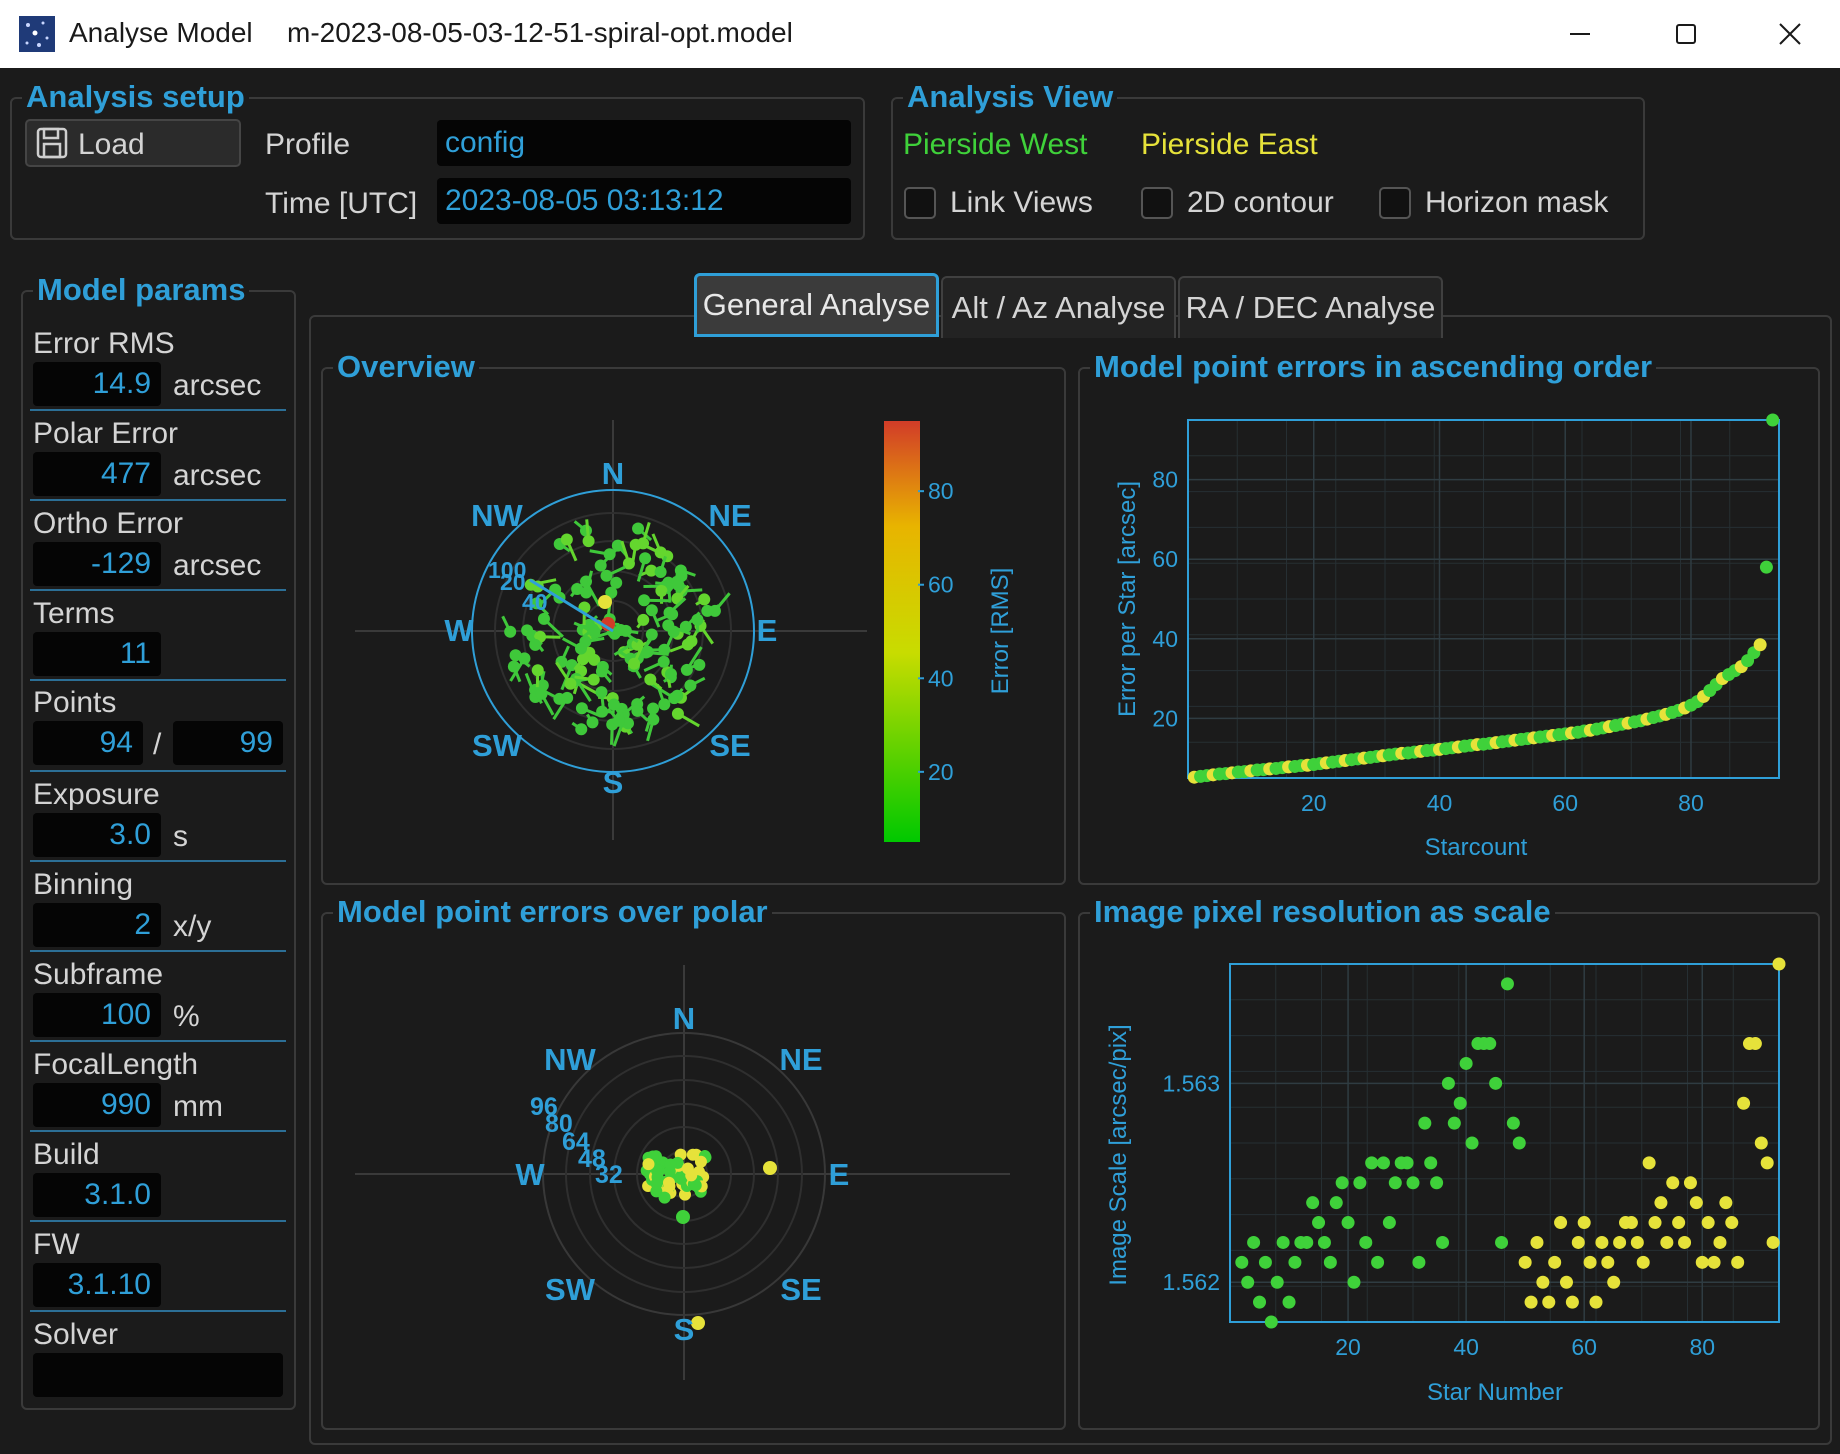 This screenshot has height=1454, width=1840. What do you see at coordinates (1493, 203) in the screenshot?
I see `horizon-mask-checkbox: Horizon mask` at bounding box center [1493, 203].